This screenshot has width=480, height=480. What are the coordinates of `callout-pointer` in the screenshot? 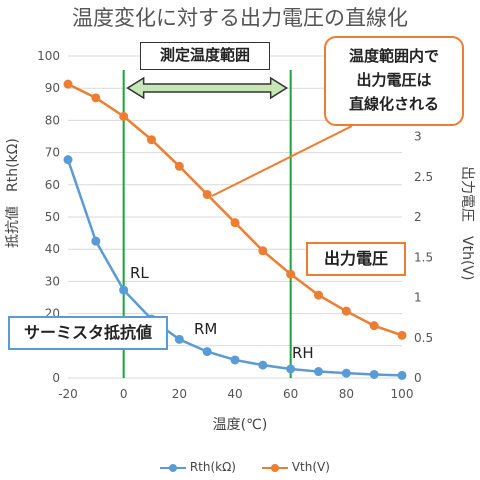 It's located at (282, 161).